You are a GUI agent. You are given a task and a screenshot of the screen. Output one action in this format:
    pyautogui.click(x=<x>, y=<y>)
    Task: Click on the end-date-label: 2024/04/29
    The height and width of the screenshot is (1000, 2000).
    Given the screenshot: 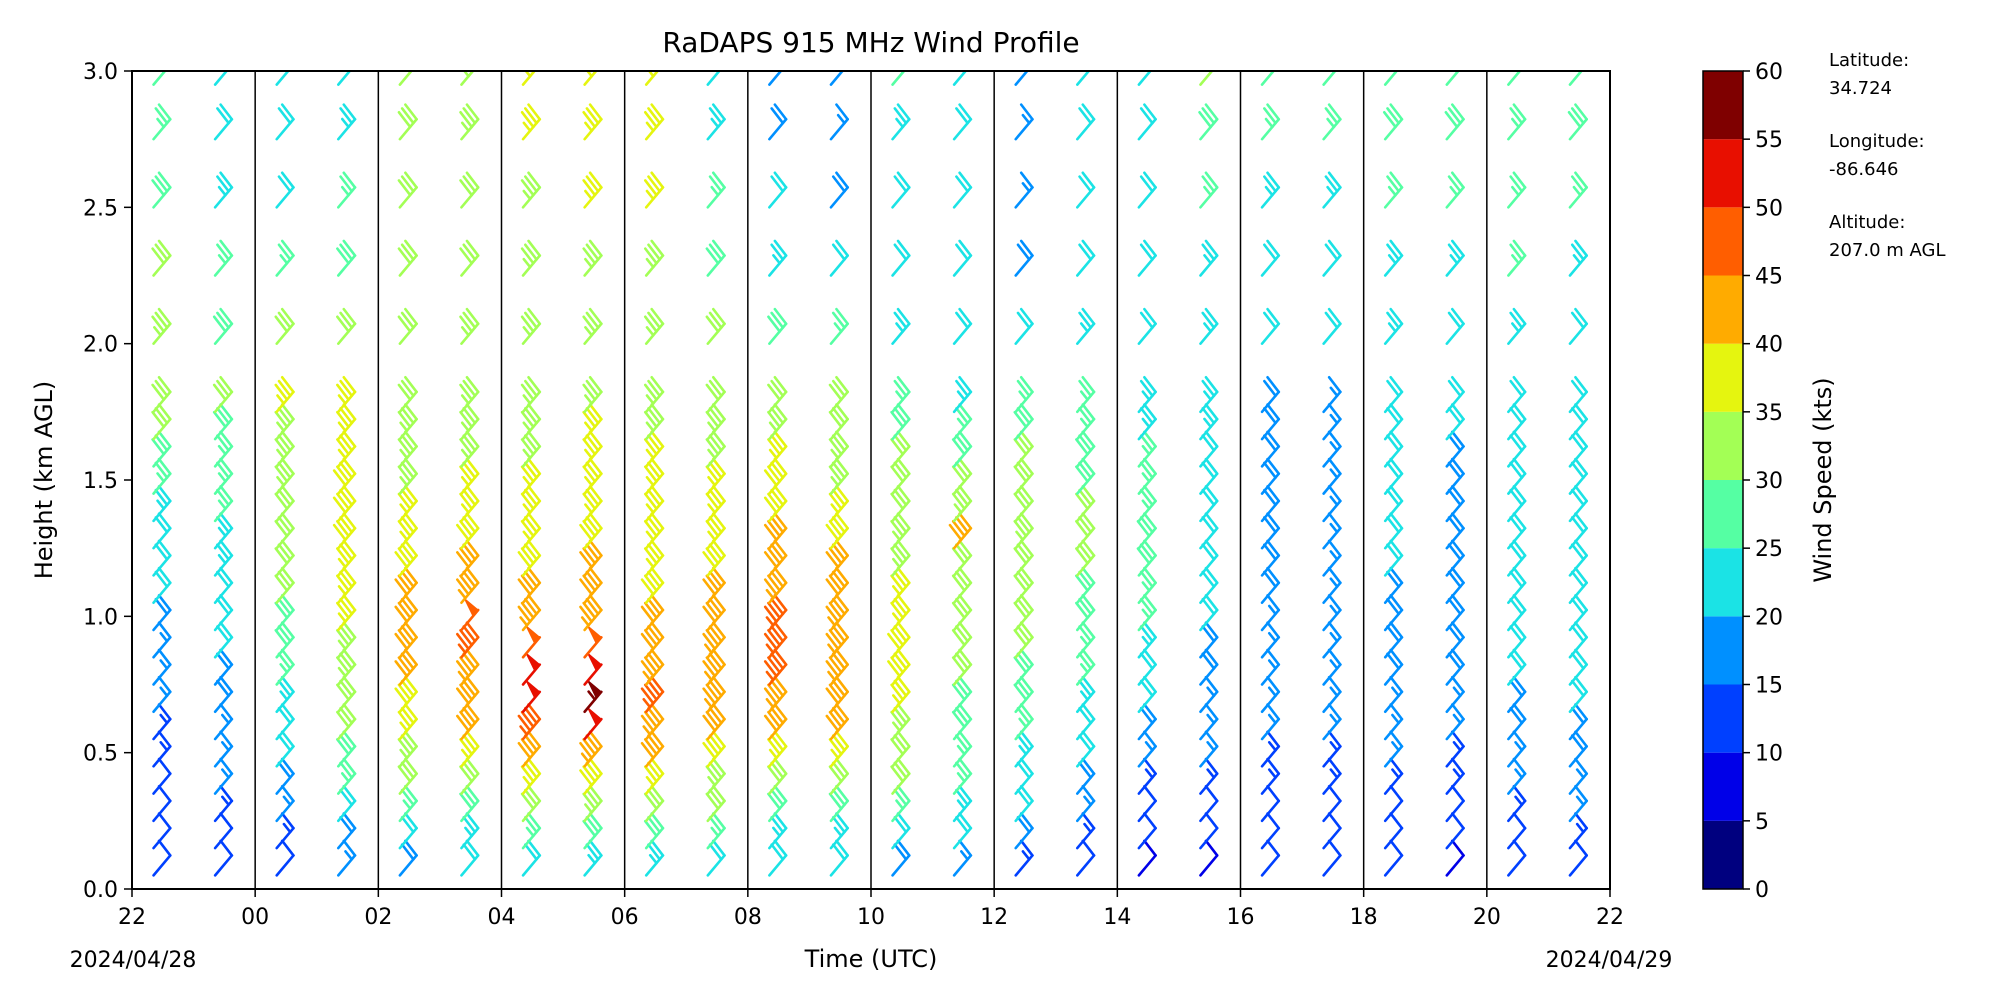 What is the action you would take?
    pyautogui.click(x=1609, y=960)
    